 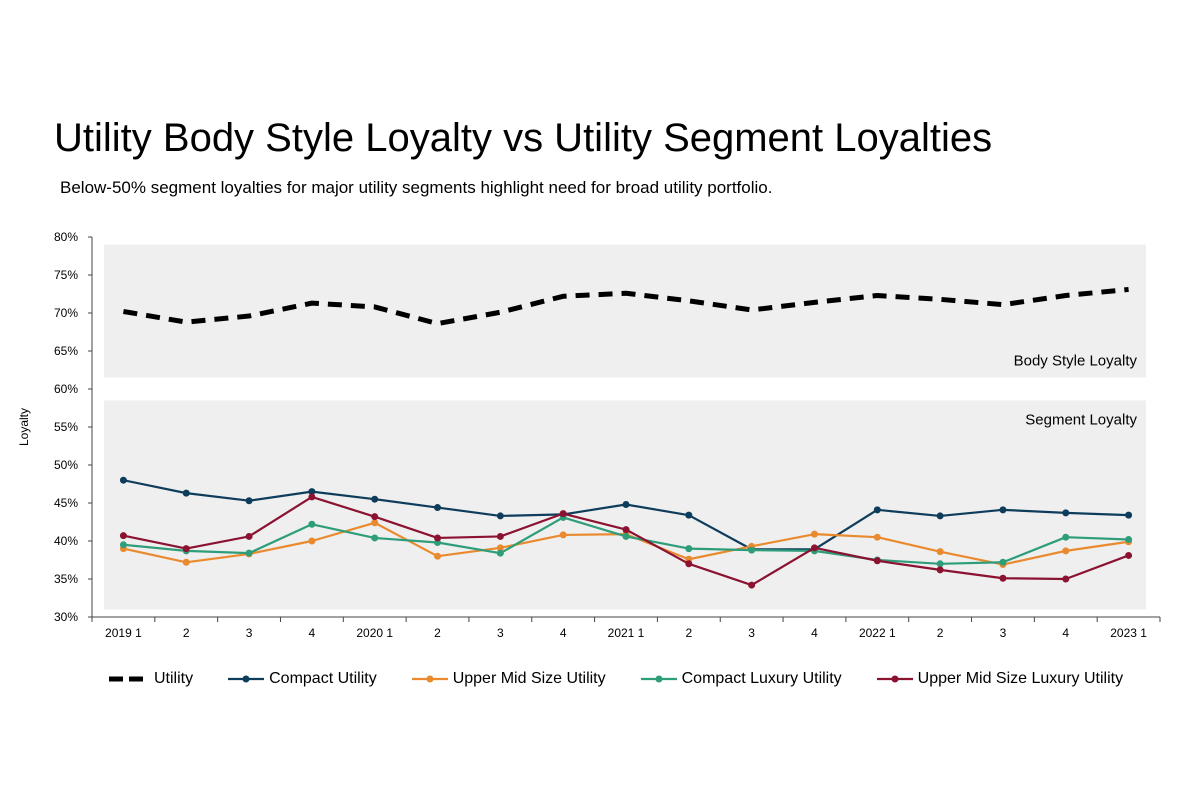 I want to click on x-tick-label: 2023 1, so click(x=1128, y=633).